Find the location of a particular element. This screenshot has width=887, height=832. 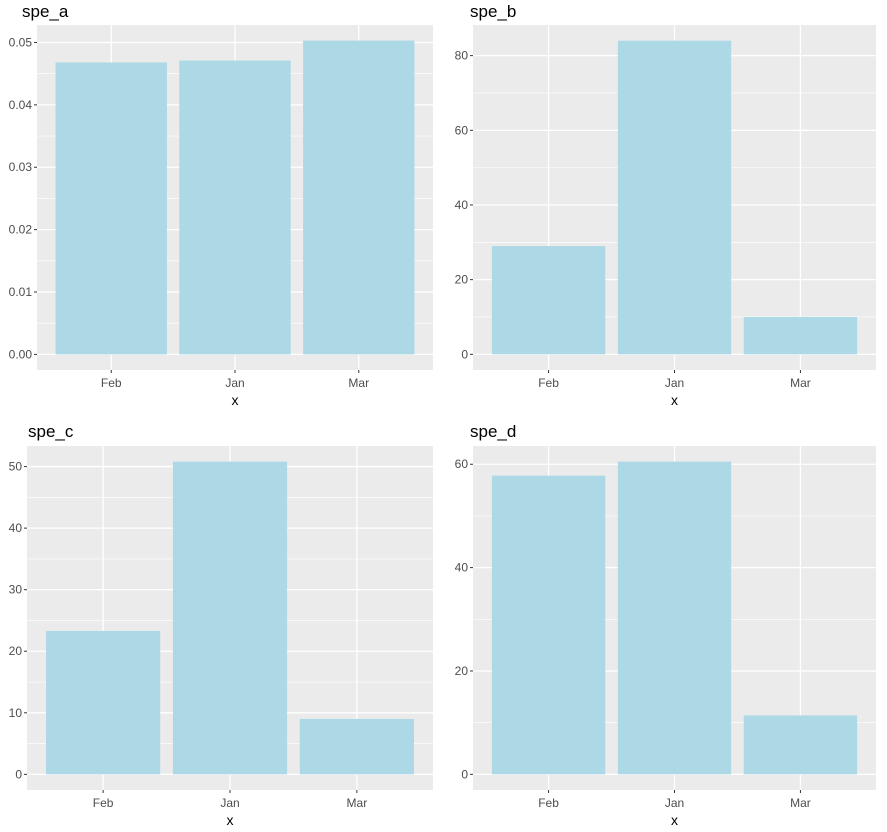

y-tick-label: 0.03 is located at coordinates (21, 167).